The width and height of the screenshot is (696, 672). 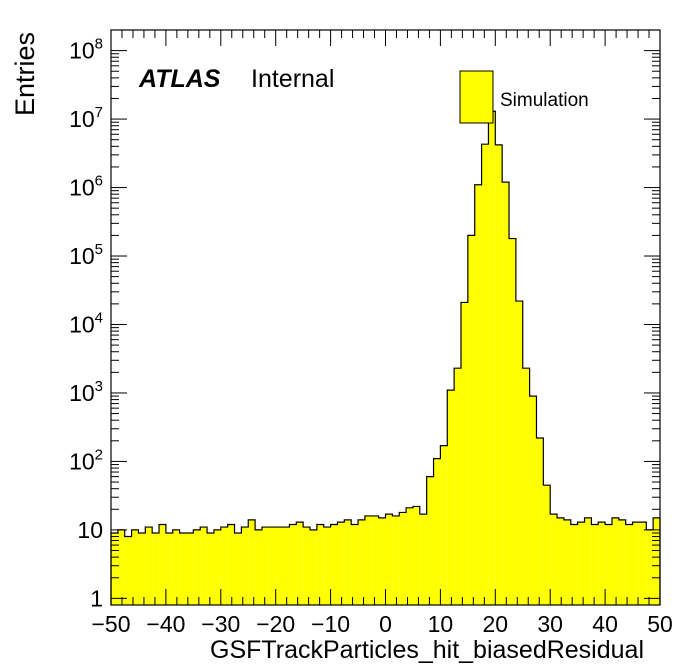 I want to click on x-tick-label: 0, so click(x=385, y=624).